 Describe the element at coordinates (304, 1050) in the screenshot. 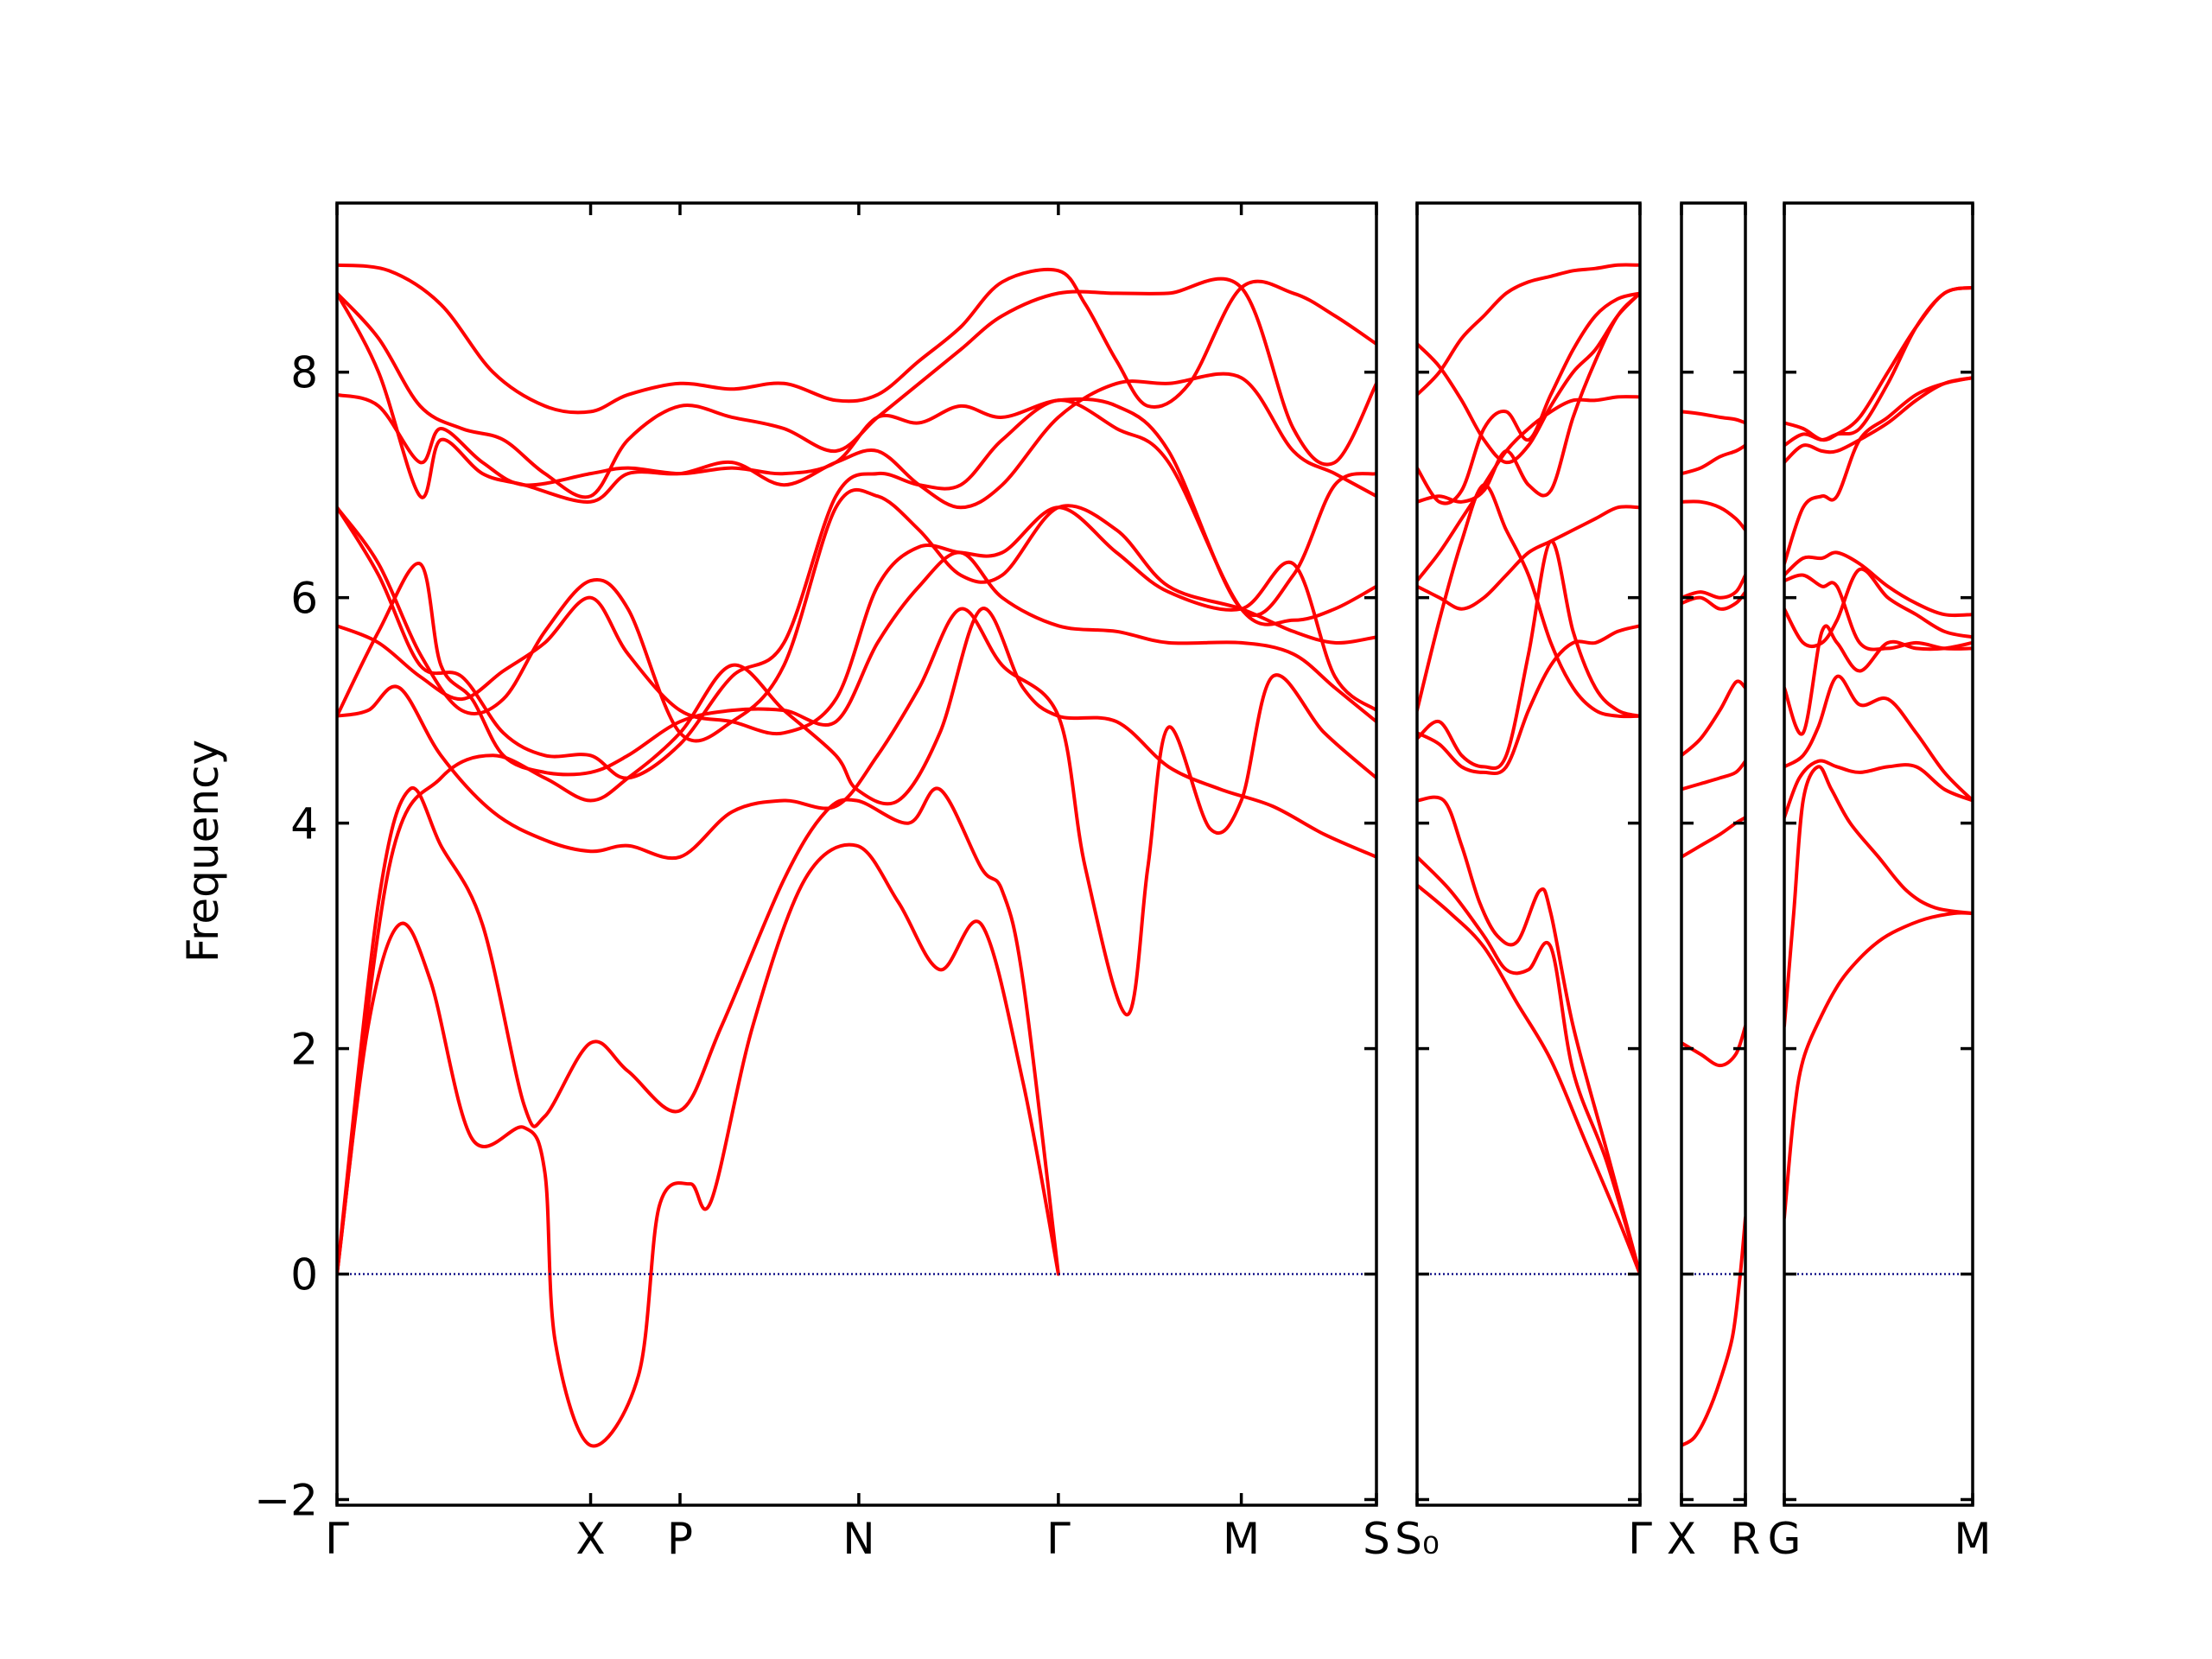

I see `y-tick-label: 2` at that location.